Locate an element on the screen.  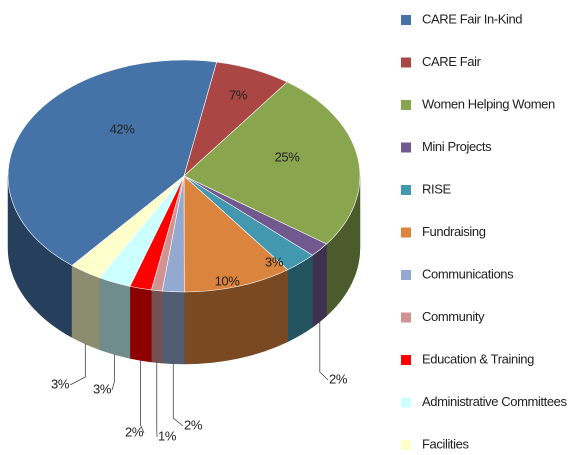
legend-label: Education & Training is located at coordinates (478, 358).